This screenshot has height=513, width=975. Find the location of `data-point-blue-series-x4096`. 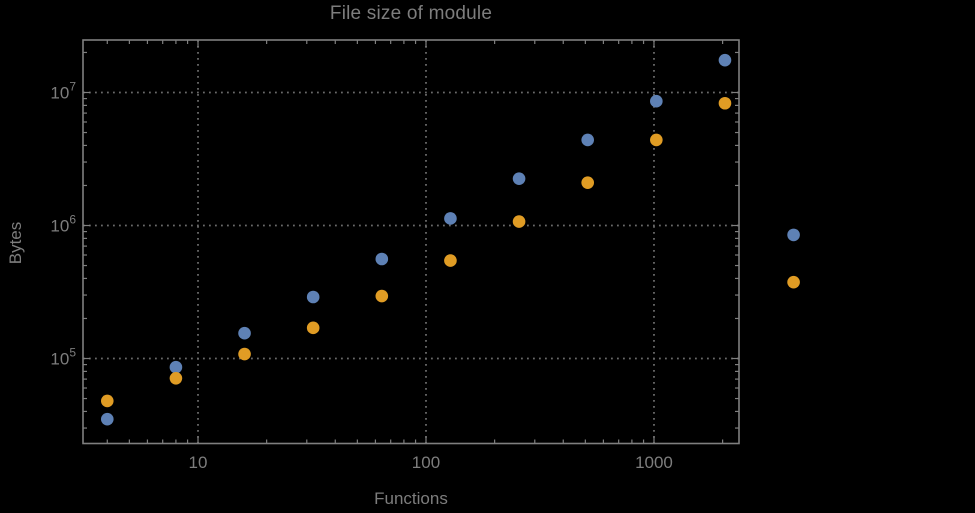

data-point-blue-series-x4096 is located at coordinates (793, 235).